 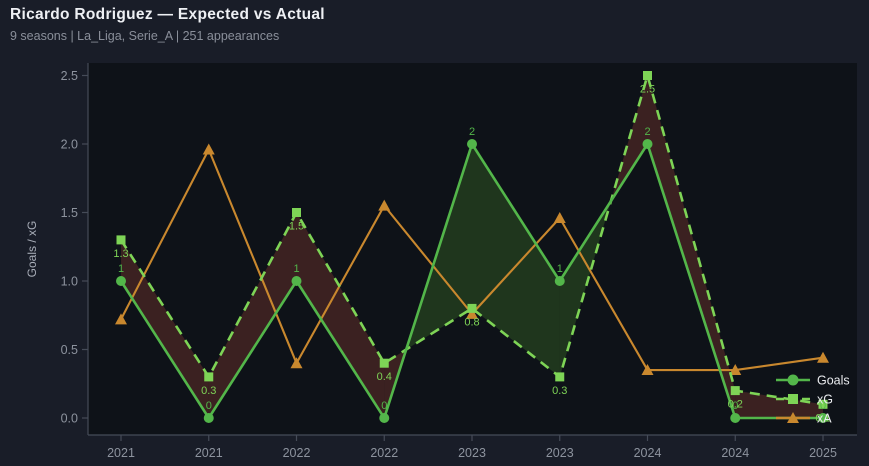 What do you see at coordinates (296, 227) in the screenshot?
I see `data-label: 1.5` at bounding box center [296, 227].